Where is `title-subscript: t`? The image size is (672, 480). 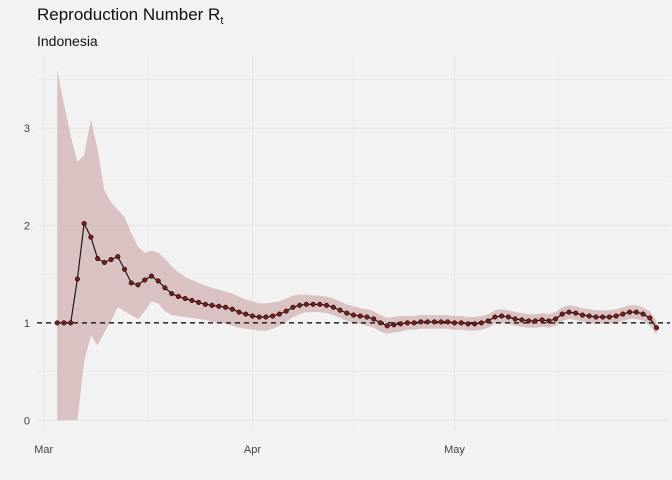 title-subscript: t is located at coordinates (222, 21).